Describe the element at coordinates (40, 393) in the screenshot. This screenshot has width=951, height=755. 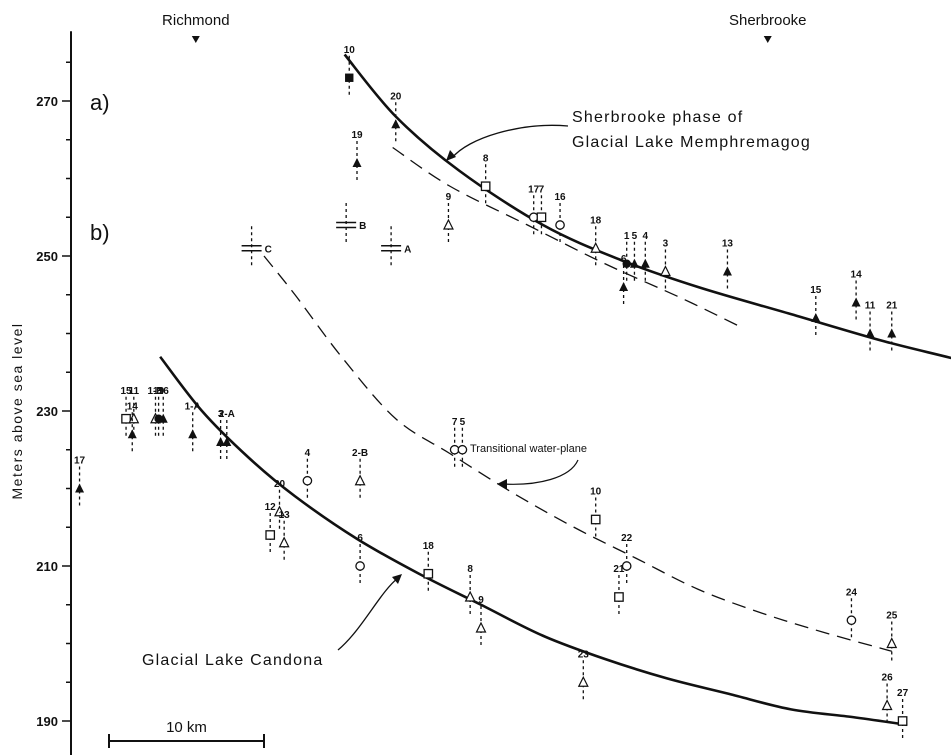
I see `y-axis: 190 210 230 250 270 Meters above sea level` at that location.